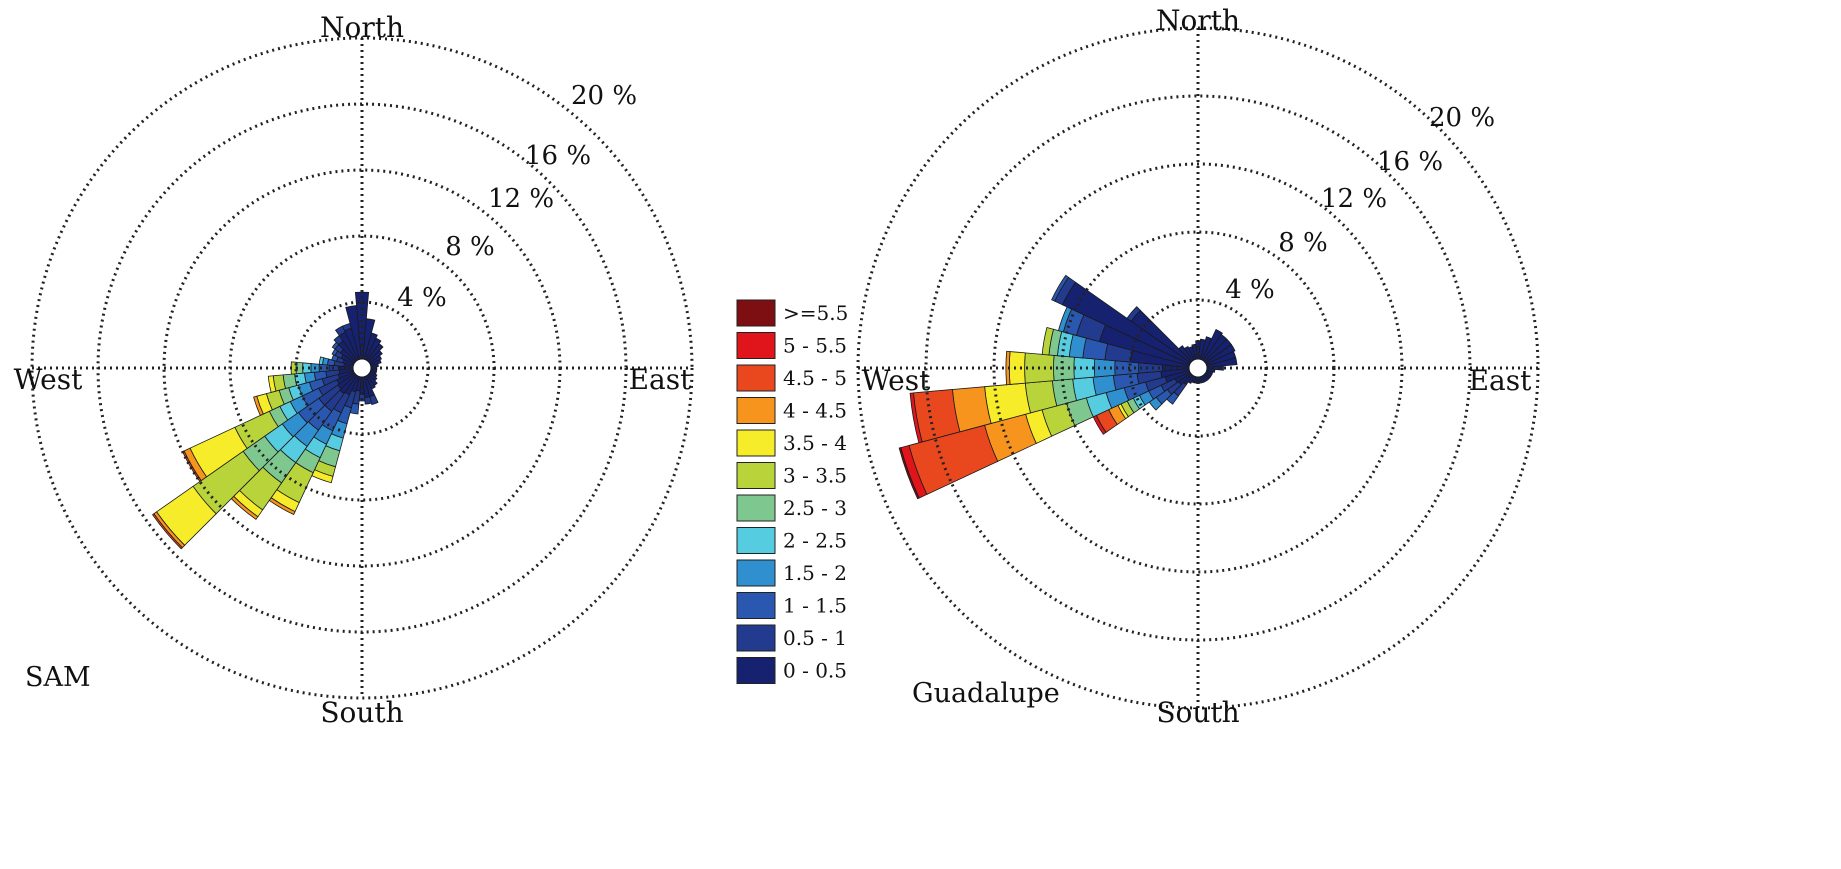 The image size is (1841, 869). What do you see at coordinates (815, 476) in the screenshot?
I see `legend-label: 3 - 3.5` at bounding box center [815, 476].